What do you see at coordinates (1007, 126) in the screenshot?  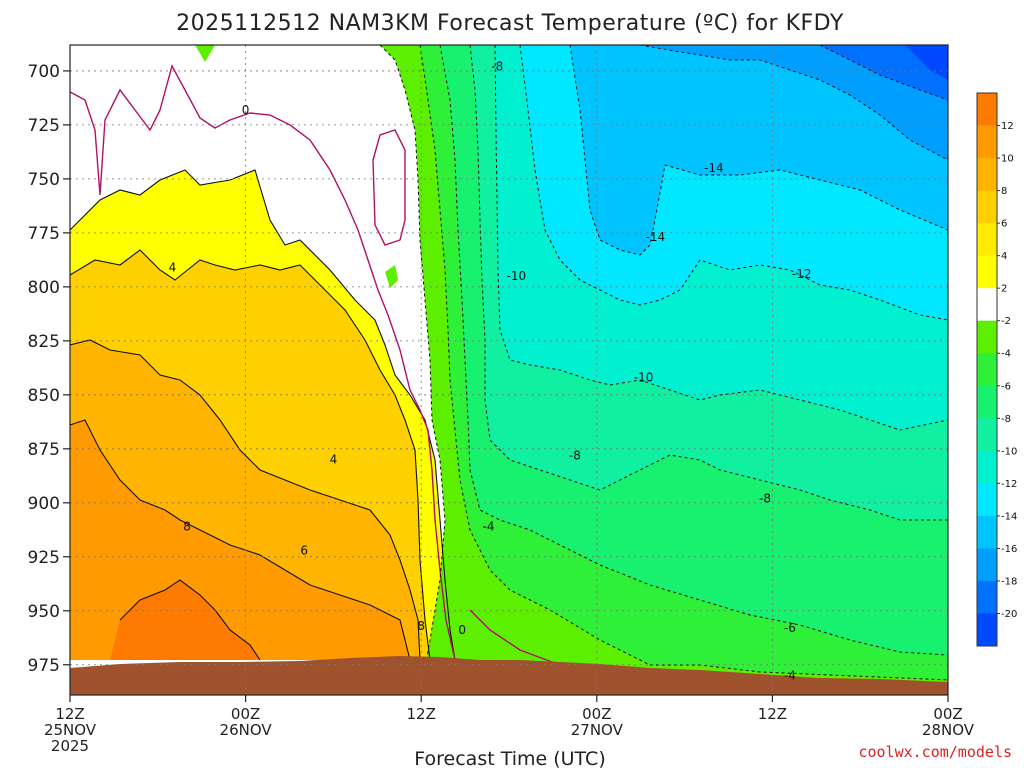 I see `colorbar-label-0: 12` at bounding box center [1007, 126].